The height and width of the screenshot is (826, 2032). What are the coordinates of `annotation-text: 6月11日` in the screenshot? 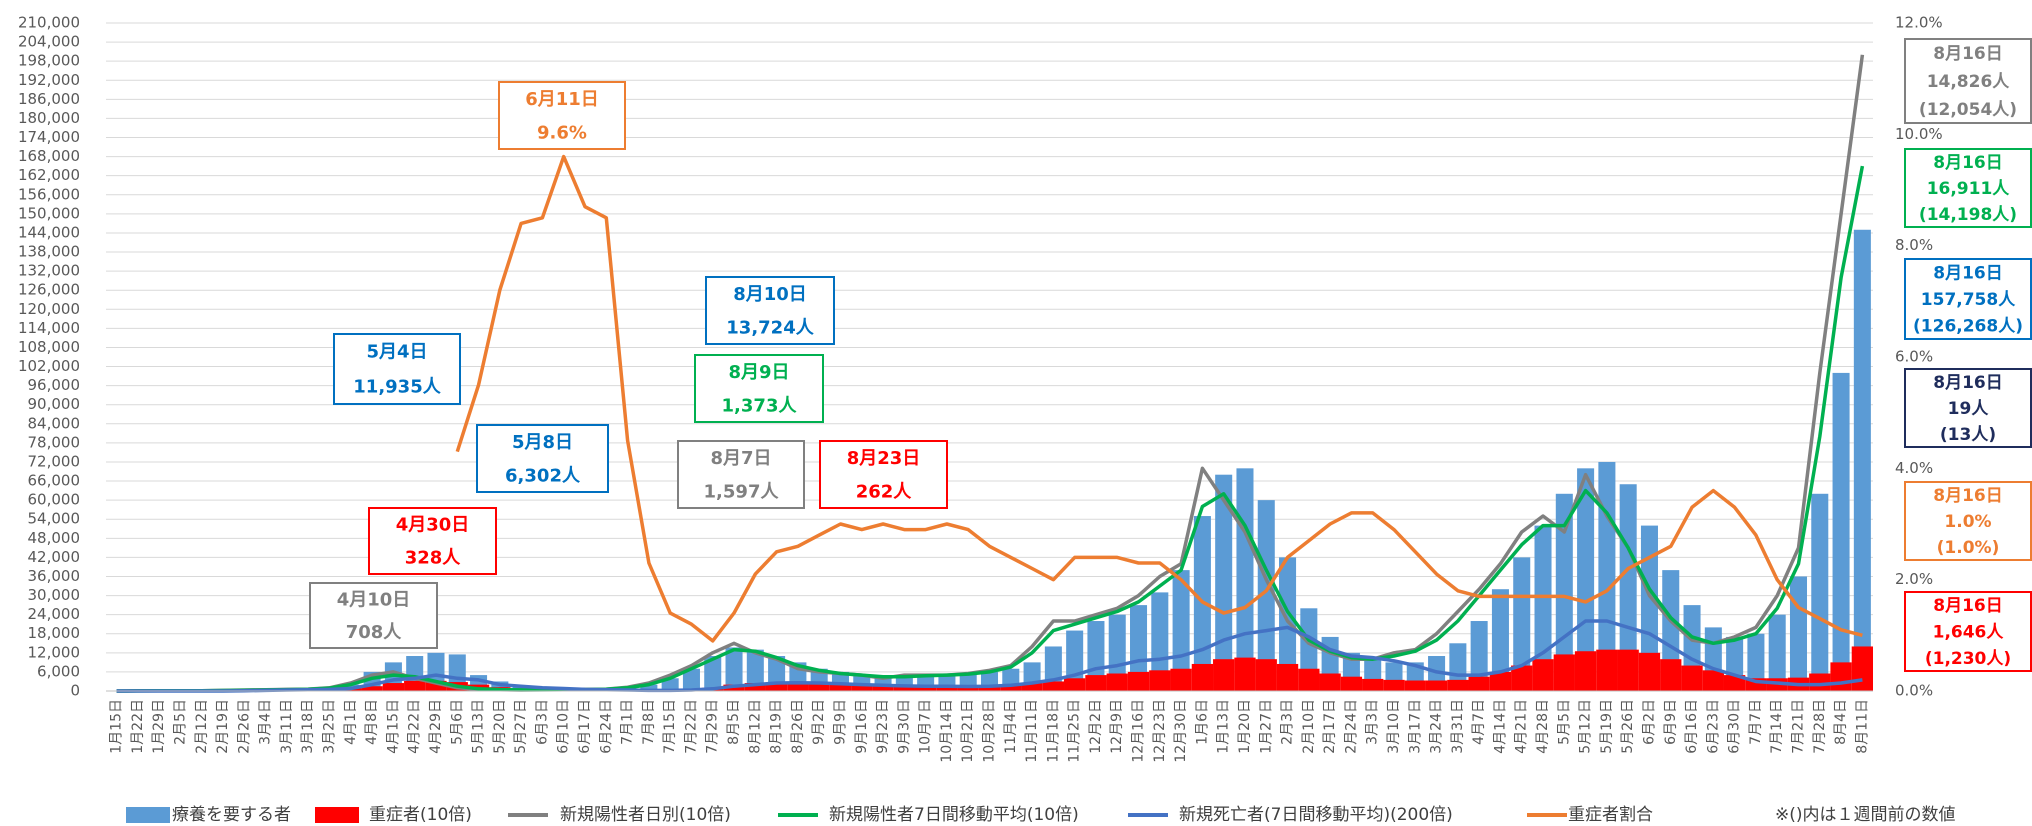 It's located at (562, 99).